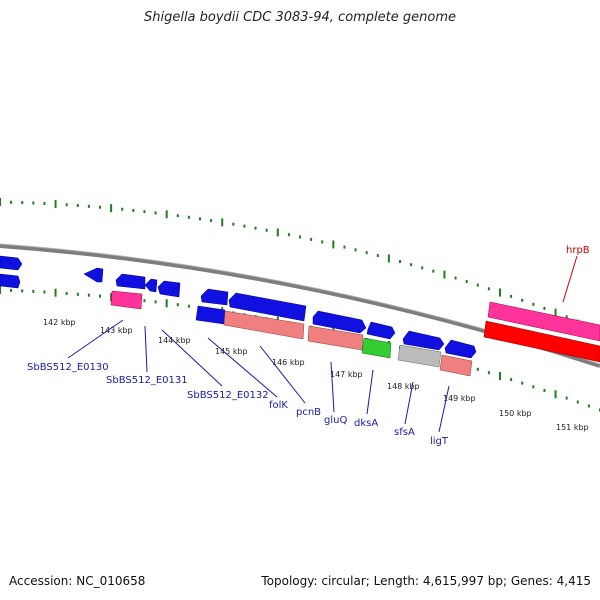 Image resolution: width=600 pixels, height=600 pixels. Describe the element at coordinates (68, 367) in the screenshot. I see `gene-label: SbBS512_E0130` at that location.